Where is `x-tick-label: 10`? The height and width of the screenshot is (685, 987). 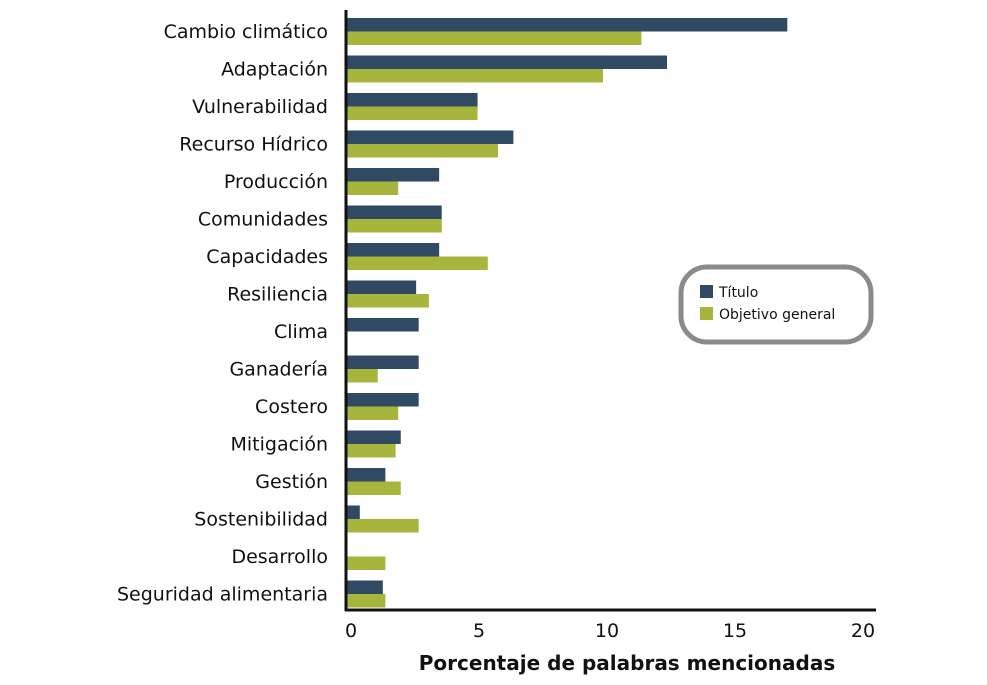
x-tick-label: 10 is located at coordinates (607, 631).